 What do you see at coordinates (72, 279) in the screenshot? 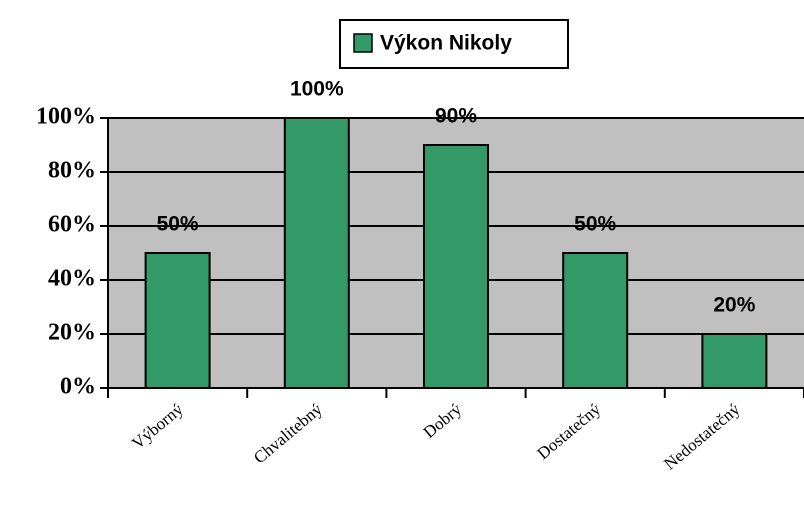
I see `y-tick-label: 40%` at bounding box center [72, 279].